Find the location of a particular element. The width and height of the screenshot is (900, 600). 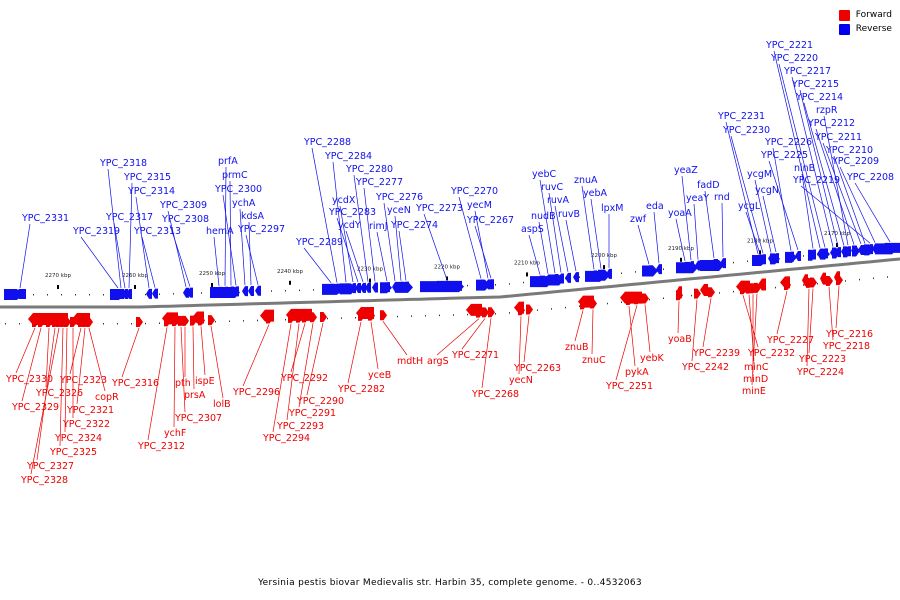

genome-axis is located at coordinates (450, 283).